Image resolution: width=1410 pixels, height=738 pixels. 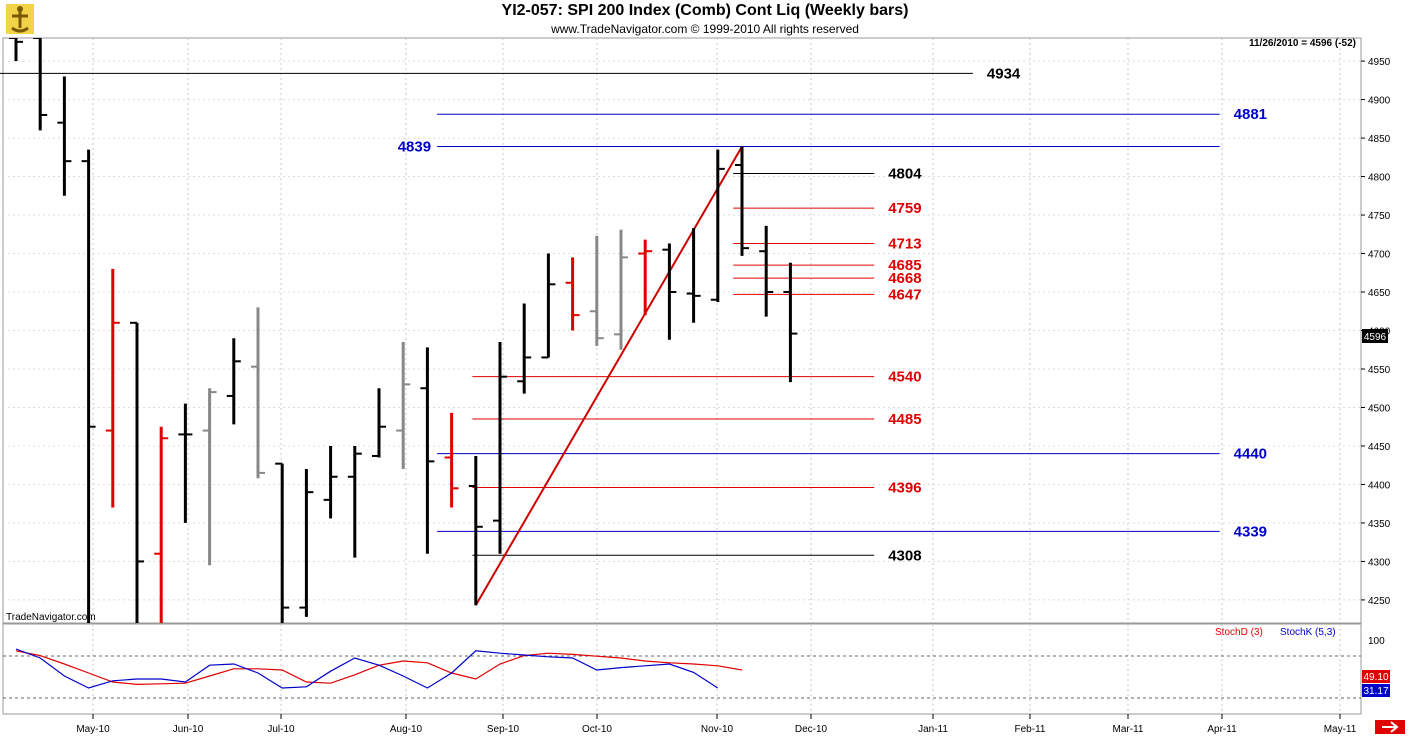 What do you see at coordinates (20, 19) in the screenshot?
I see `tradenavigator-logo-icon` at bounding box center [20, 19].